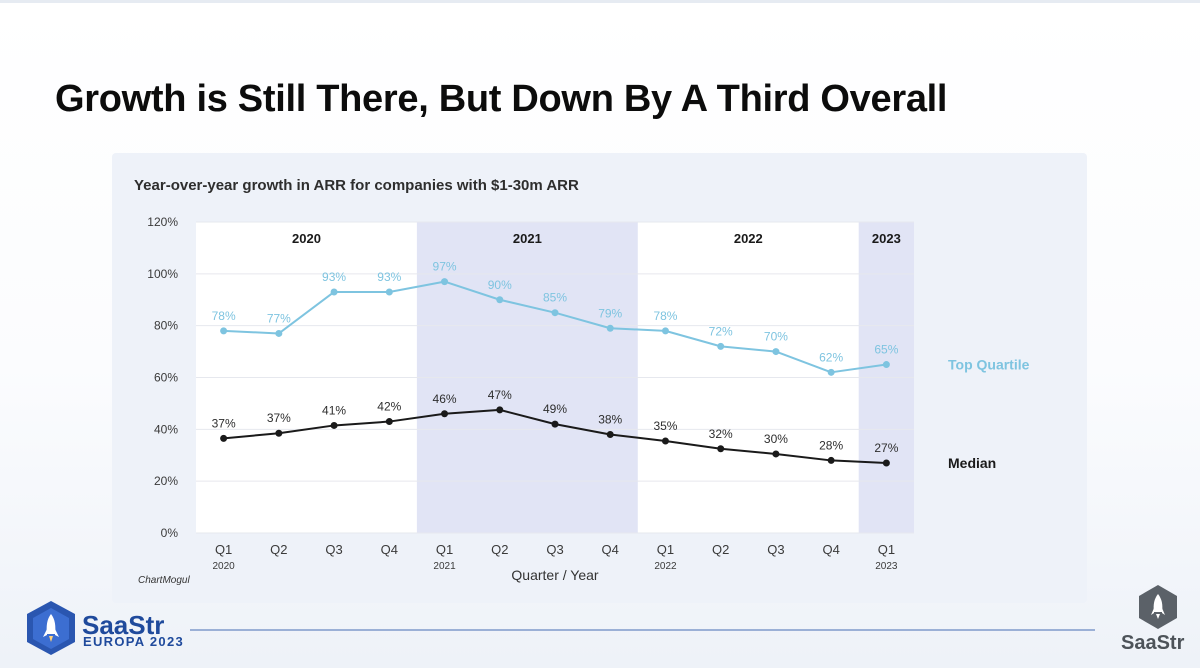  What do you see at coordinates (134, 641) in the screenshot?
I see `brand-event: EUROPA 2023` at bounding box center [134, 641].